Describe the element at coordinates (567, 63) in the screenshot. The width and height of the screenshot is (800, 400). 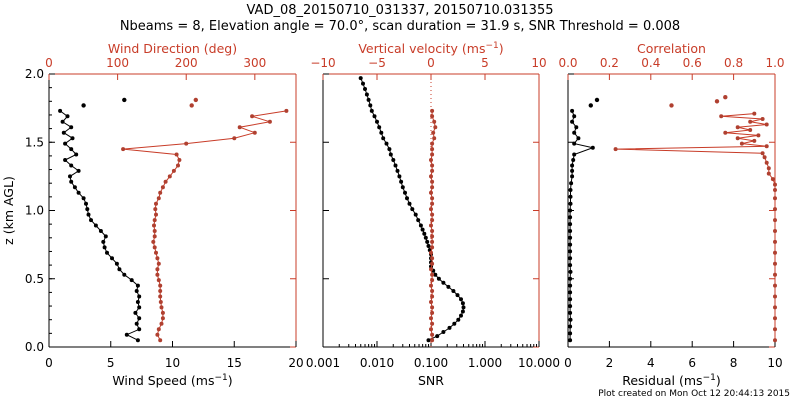
I see `x2-tick-label: 0.0` at that location.